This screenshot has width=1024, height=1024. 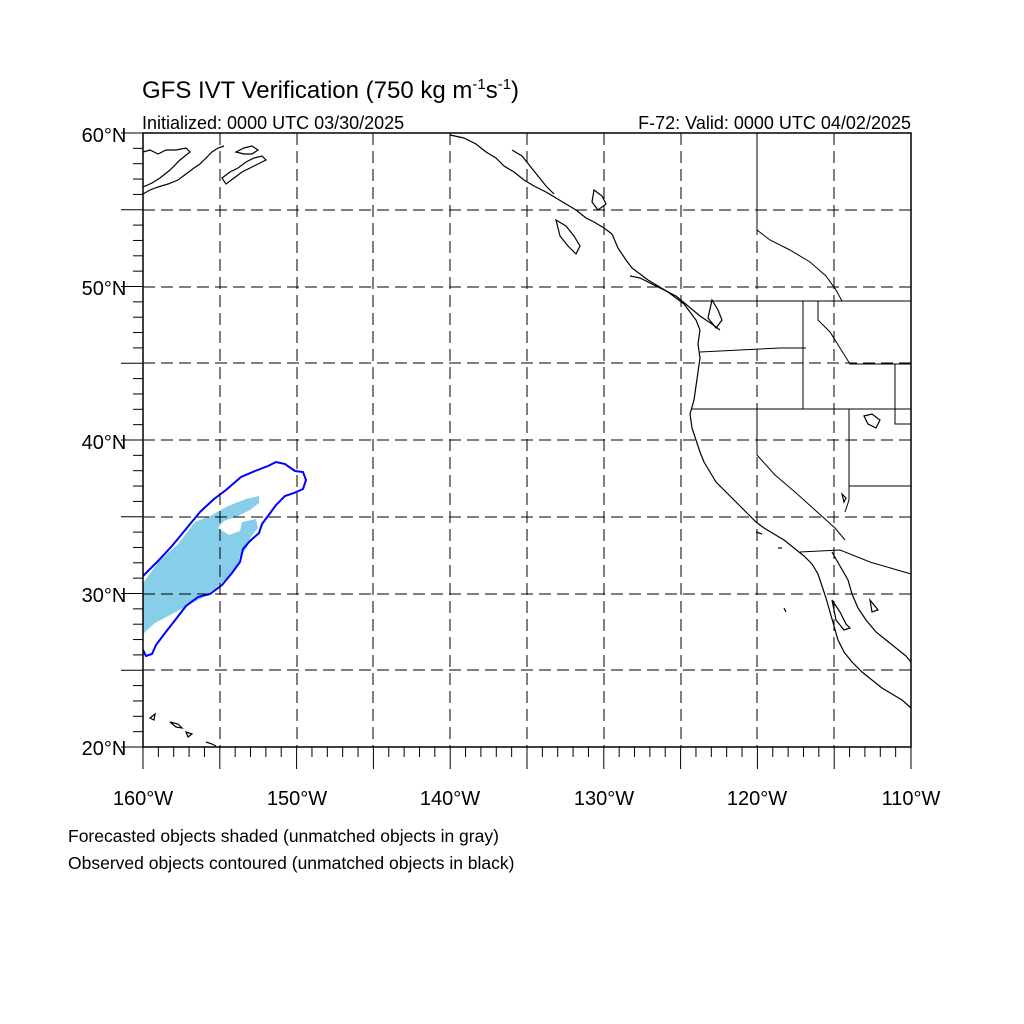 I want to click on observed-object-contour, so click(x=225, y=559).